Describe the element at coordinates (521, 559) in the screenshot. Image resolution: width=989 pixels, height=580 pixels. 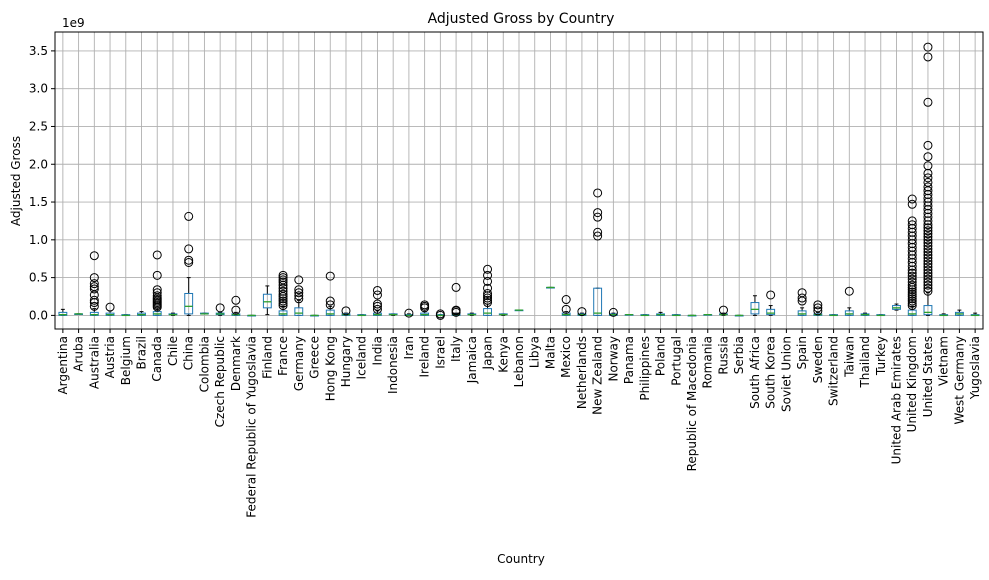
I see `x-axis-label: Country` at that location.